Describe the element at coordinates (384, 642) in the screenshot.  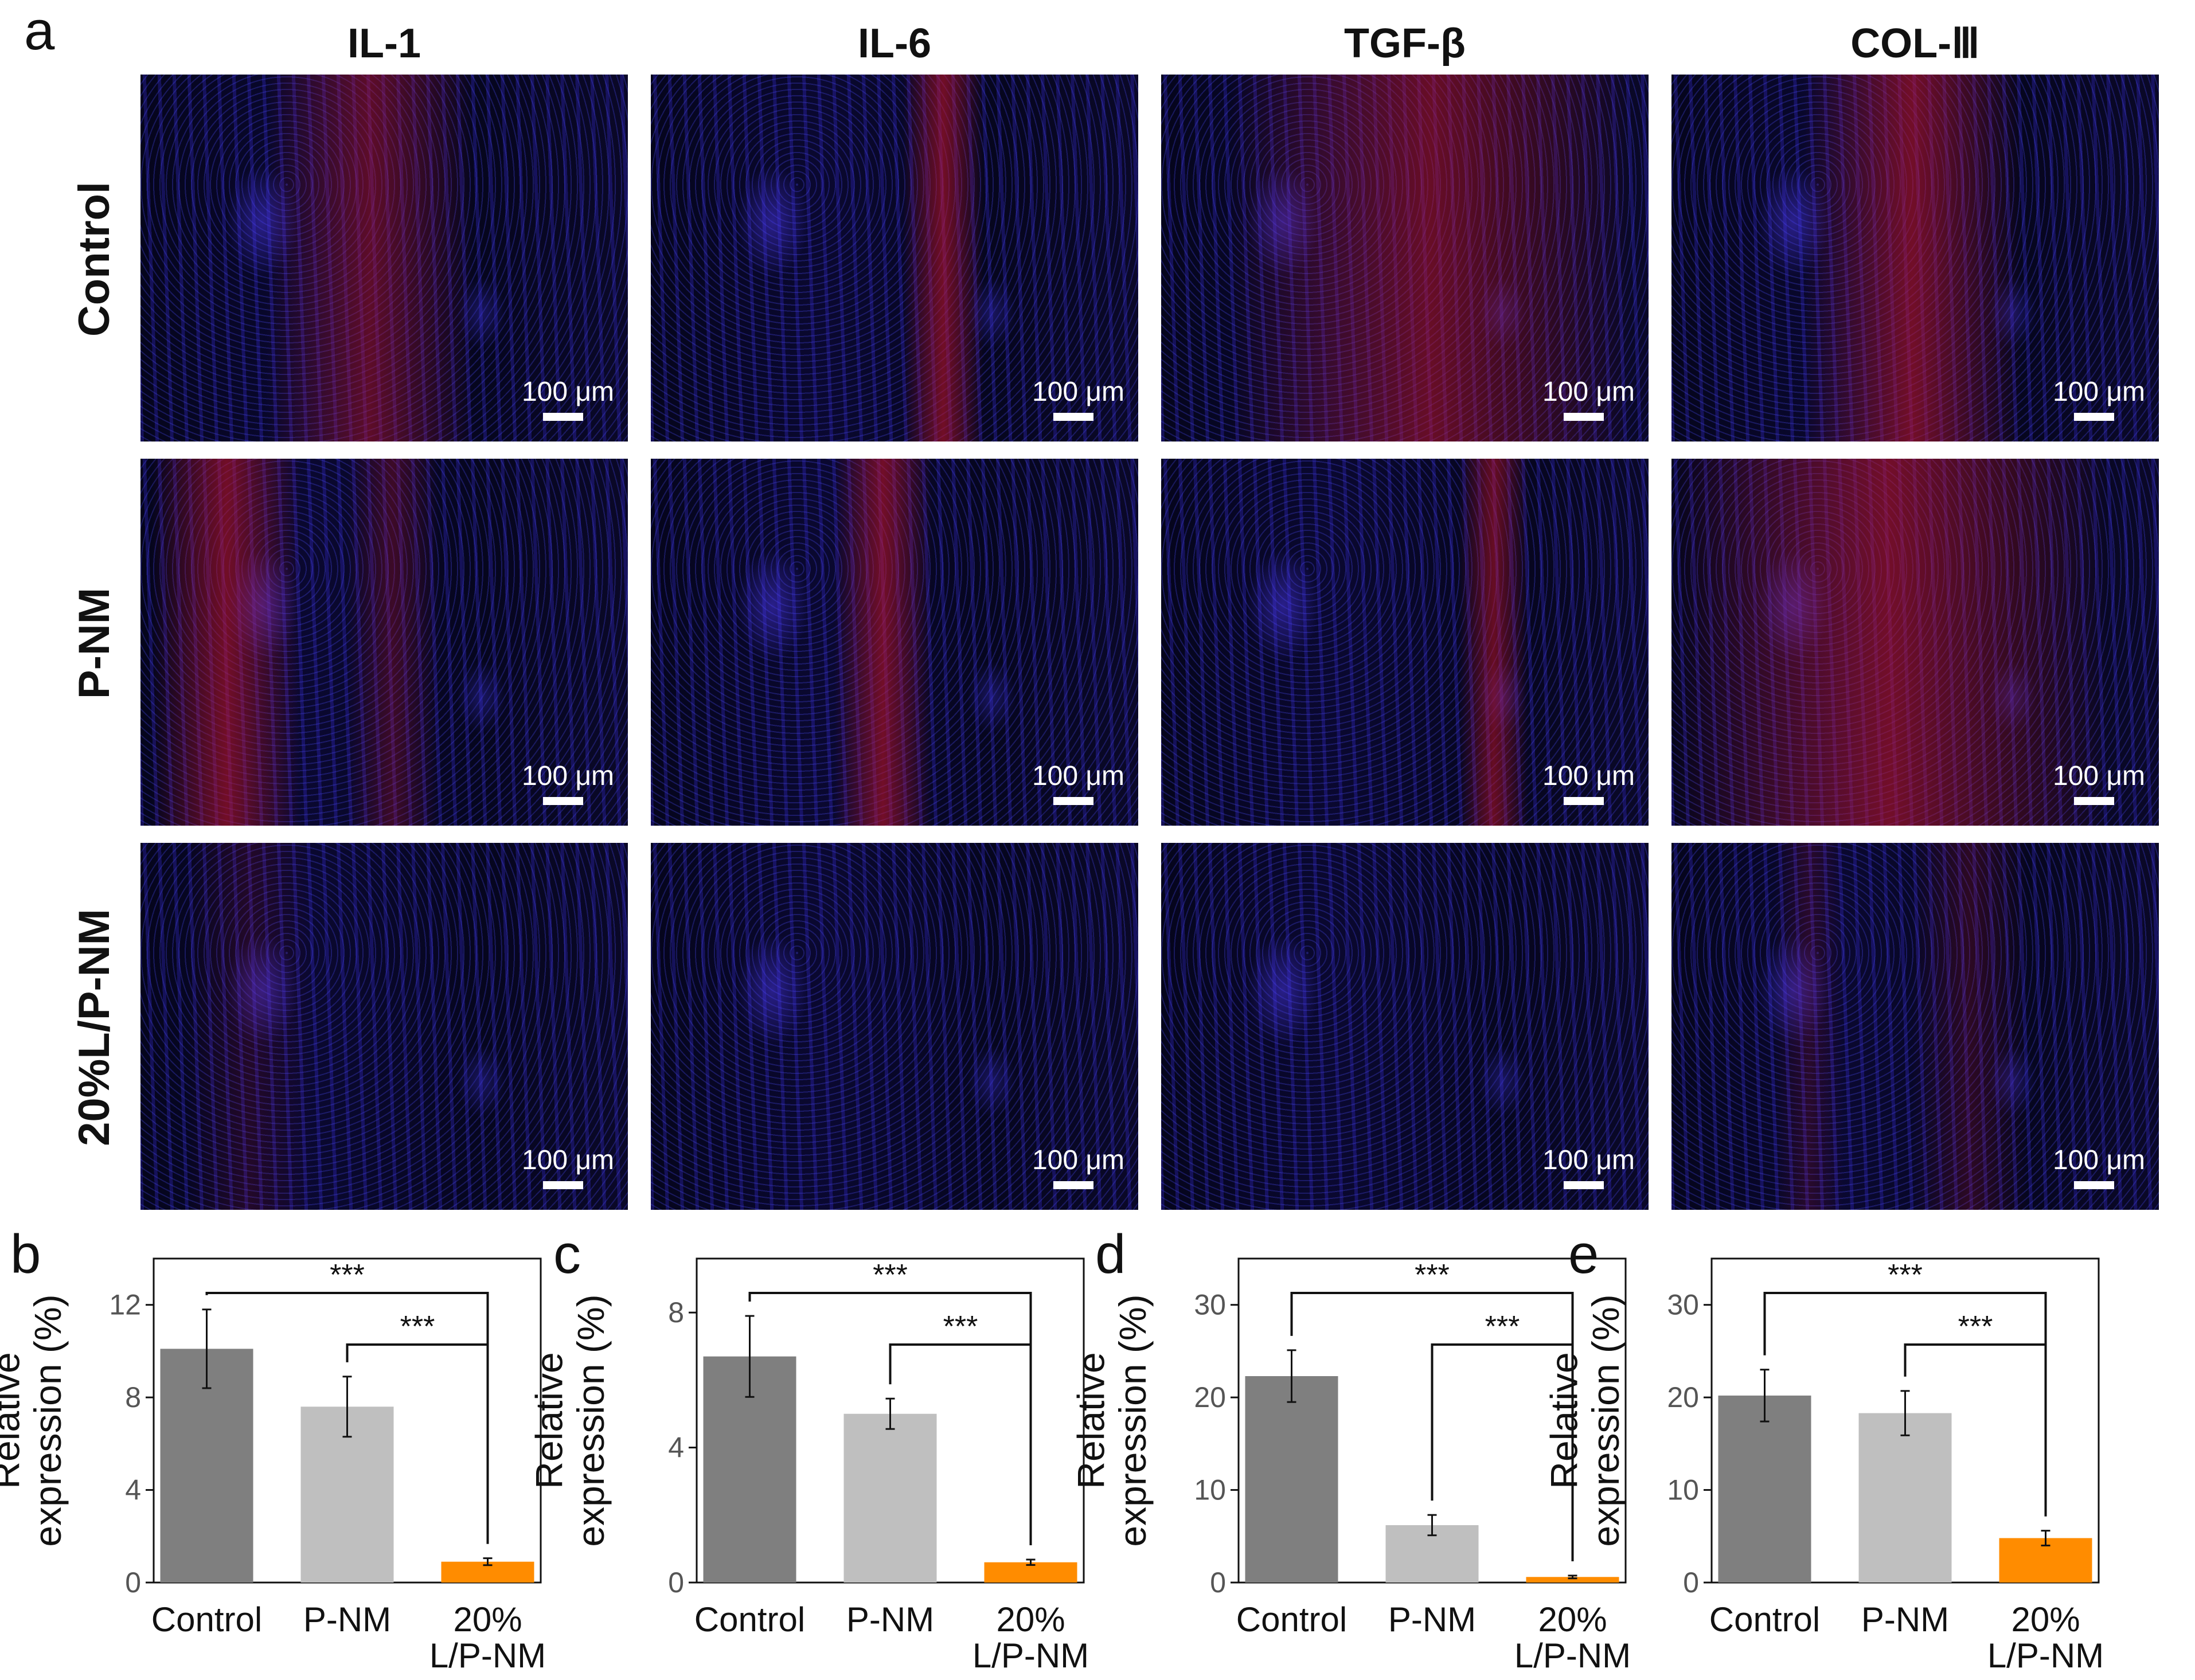
I see `micrograph-pnm-il1: 100 μm` at that location.